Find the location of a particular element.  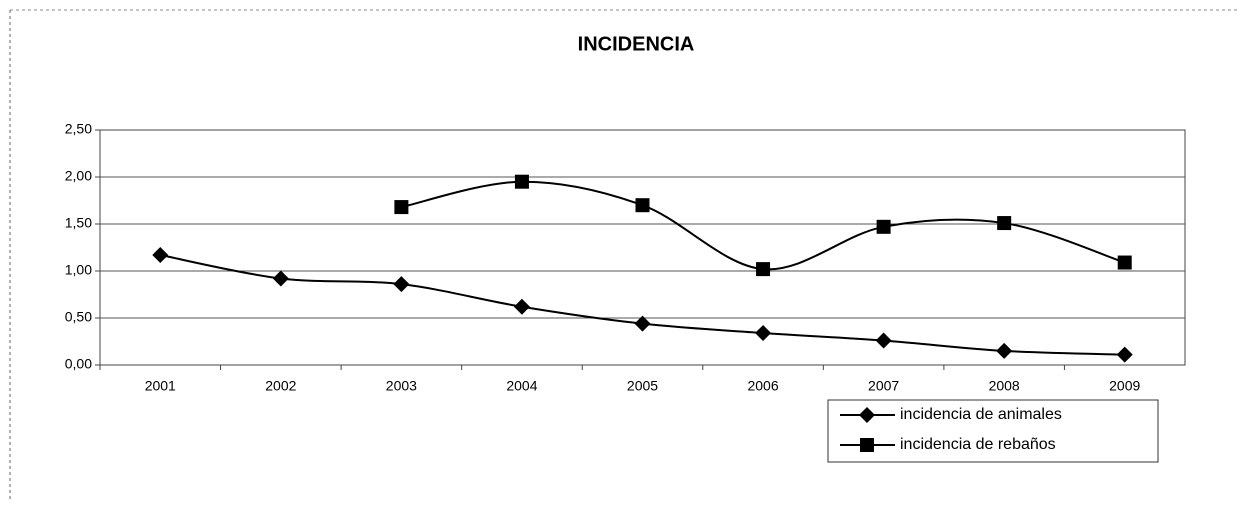

legend-label: incidencia de animales is located at coordinates (981, 414).